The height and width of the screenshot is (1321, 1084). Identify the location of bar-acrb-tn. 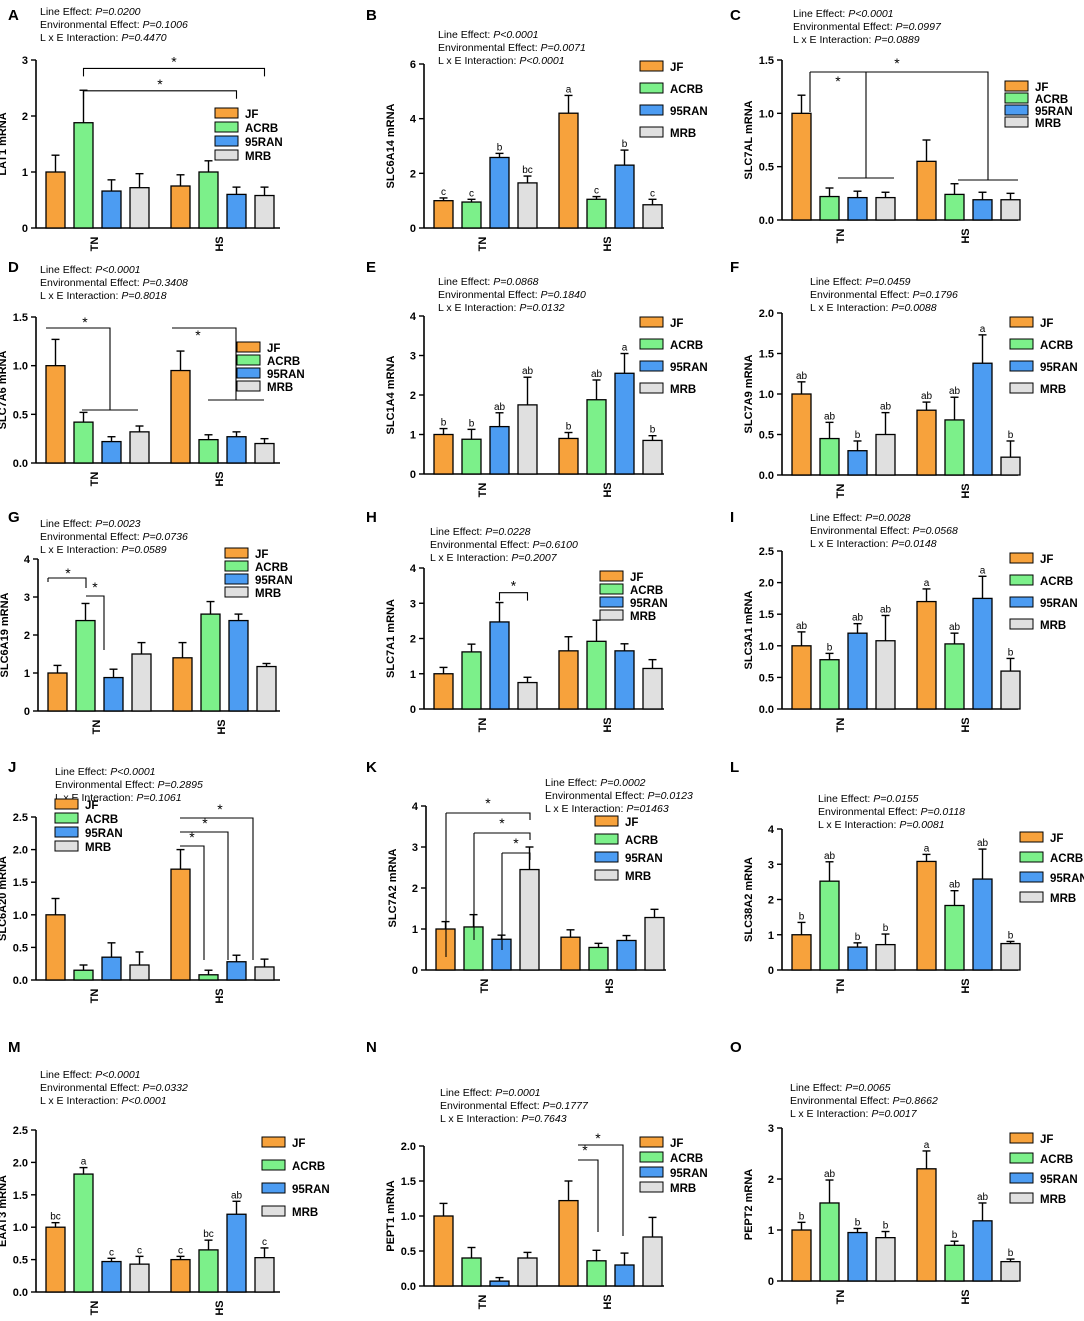
(829, 208).